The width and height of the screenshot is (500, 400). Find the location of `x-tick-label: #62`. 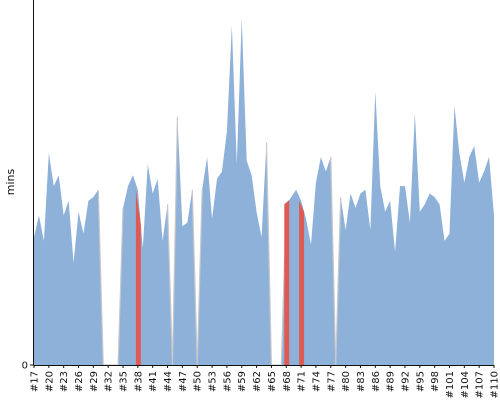

x-tick-label: #62 is located at coordinates (257, 381).